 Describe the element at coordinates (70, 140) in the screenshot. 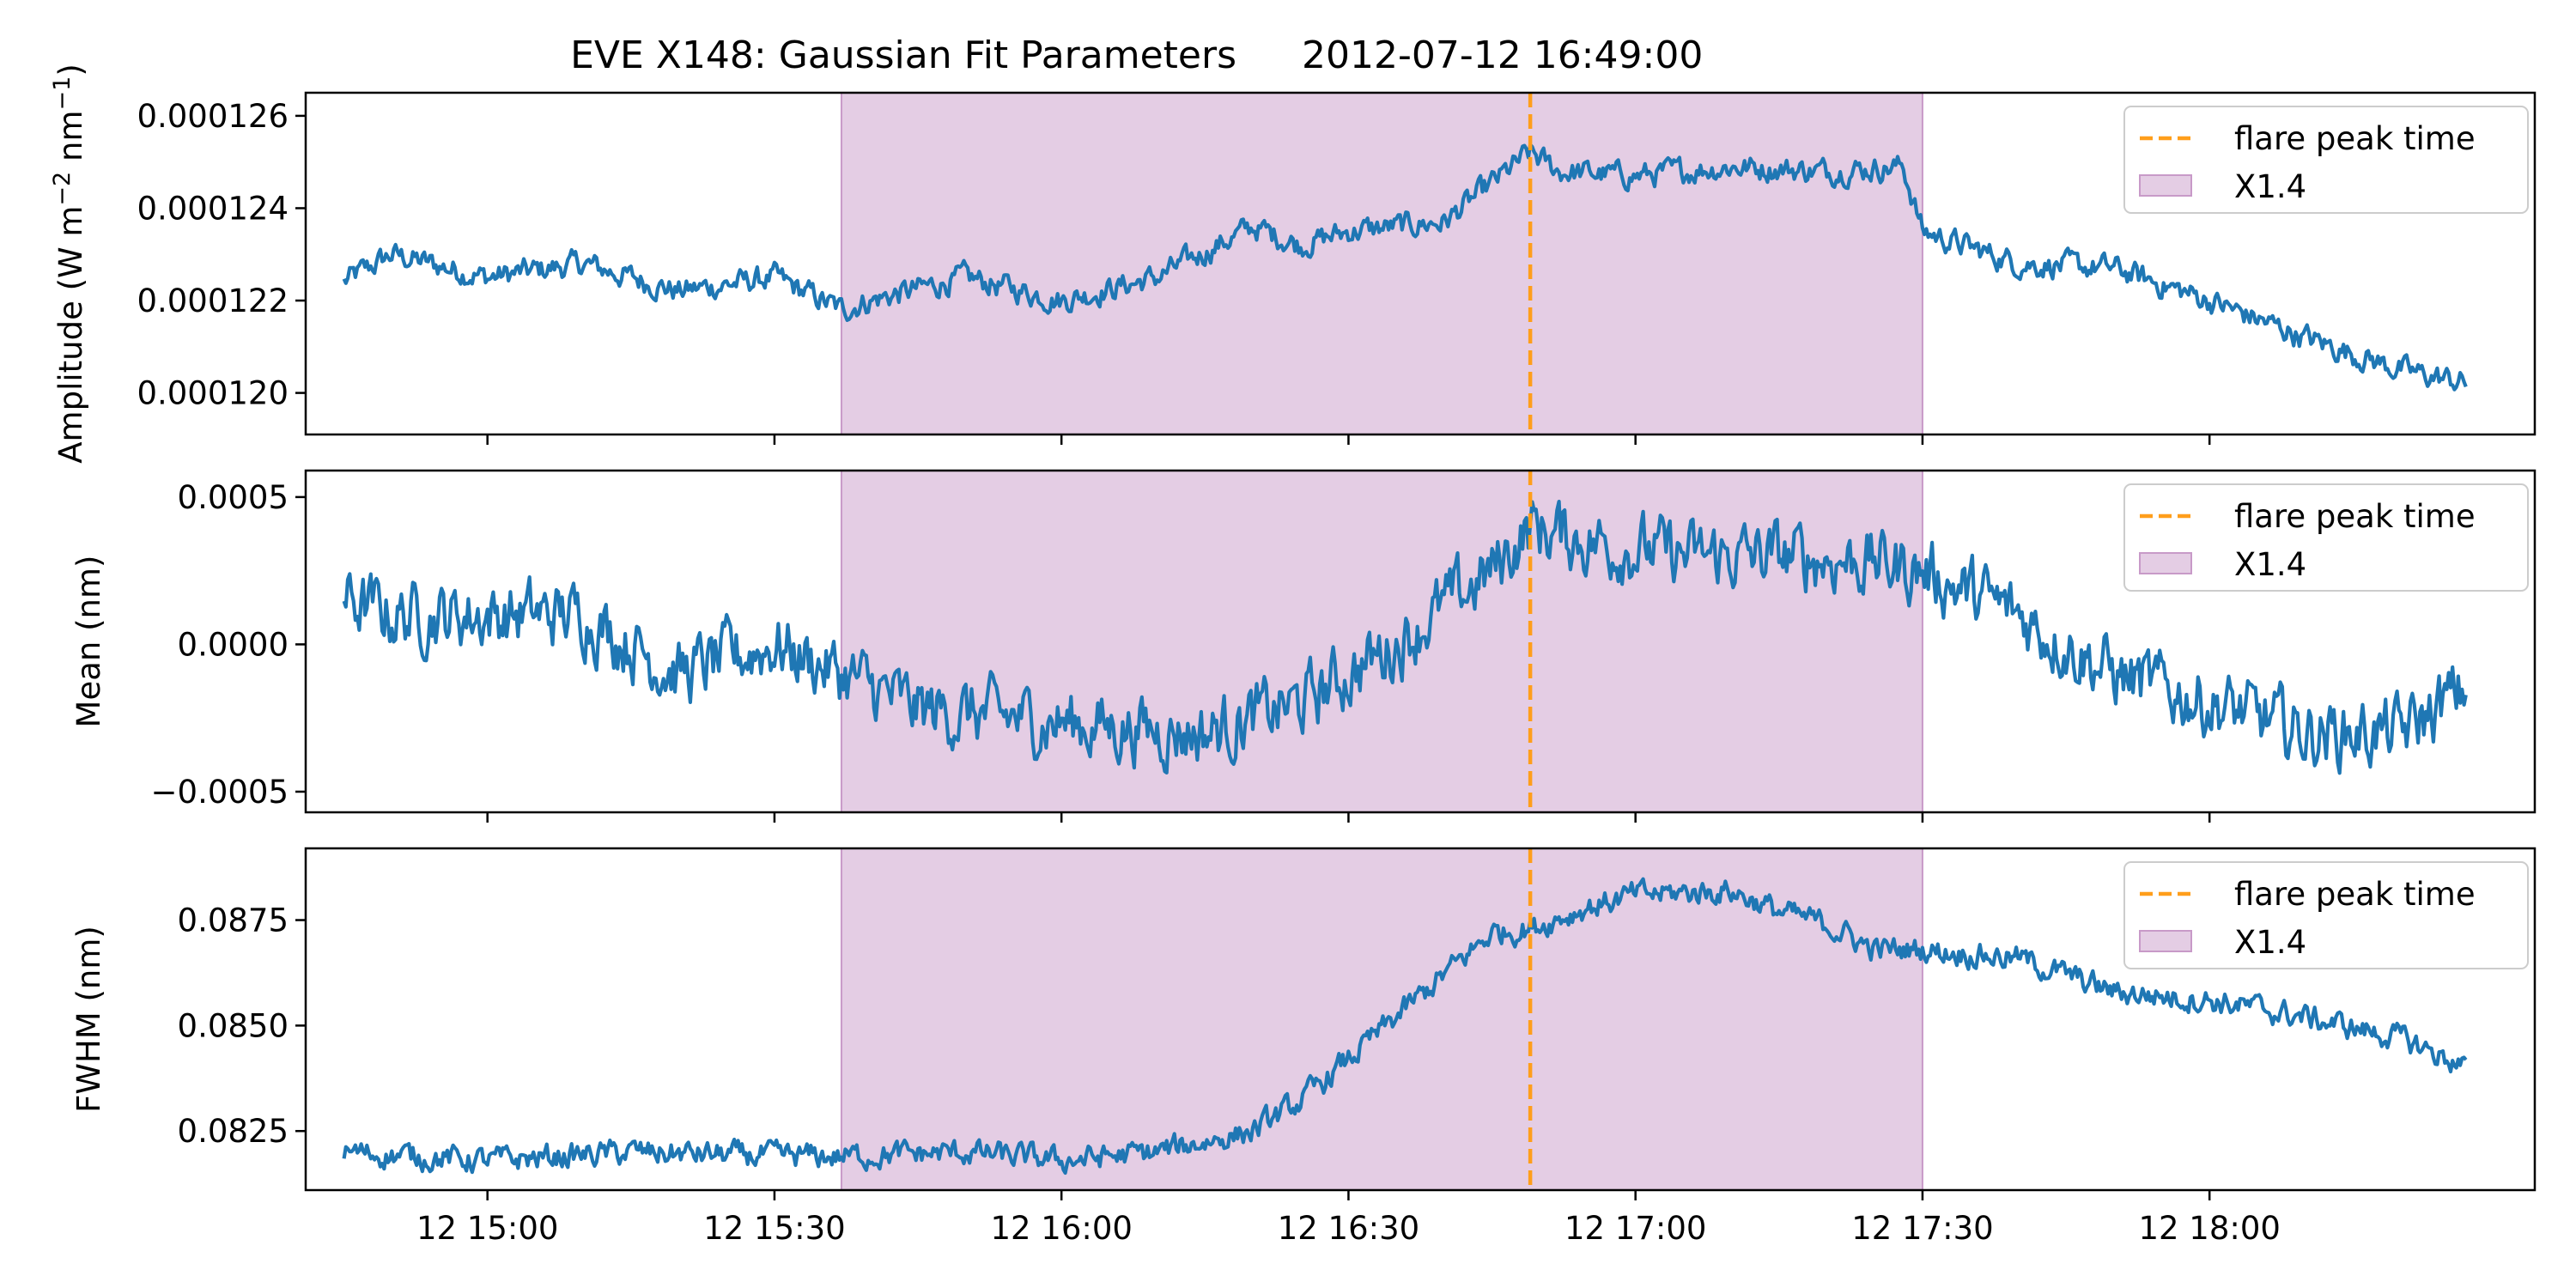

I see `y-label-text: nm` at that location.